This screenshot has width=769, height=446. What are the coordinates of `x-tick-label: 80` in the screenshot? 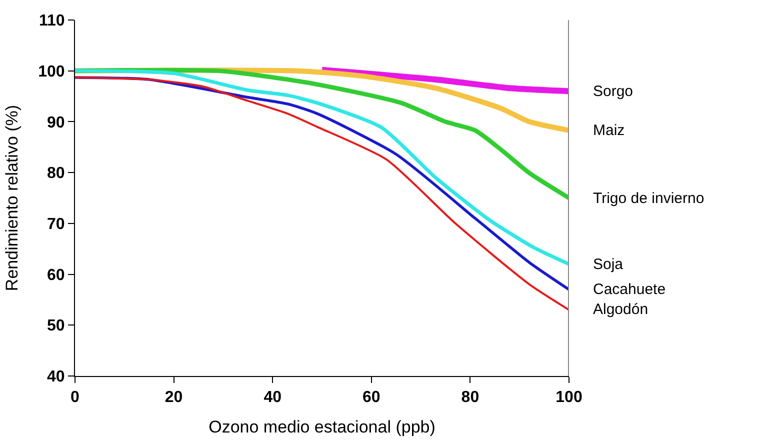 It's located at (470, 397).